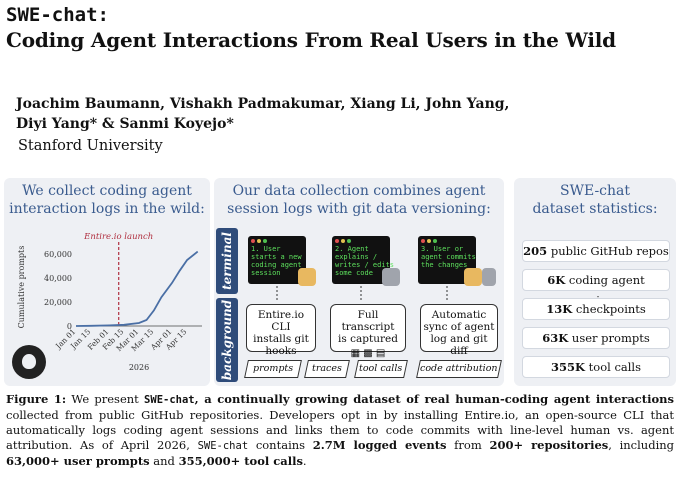 This screenshot has height=480, width=680. I want to click on chart-y-tick-label: 40,000, so click(58, 278).